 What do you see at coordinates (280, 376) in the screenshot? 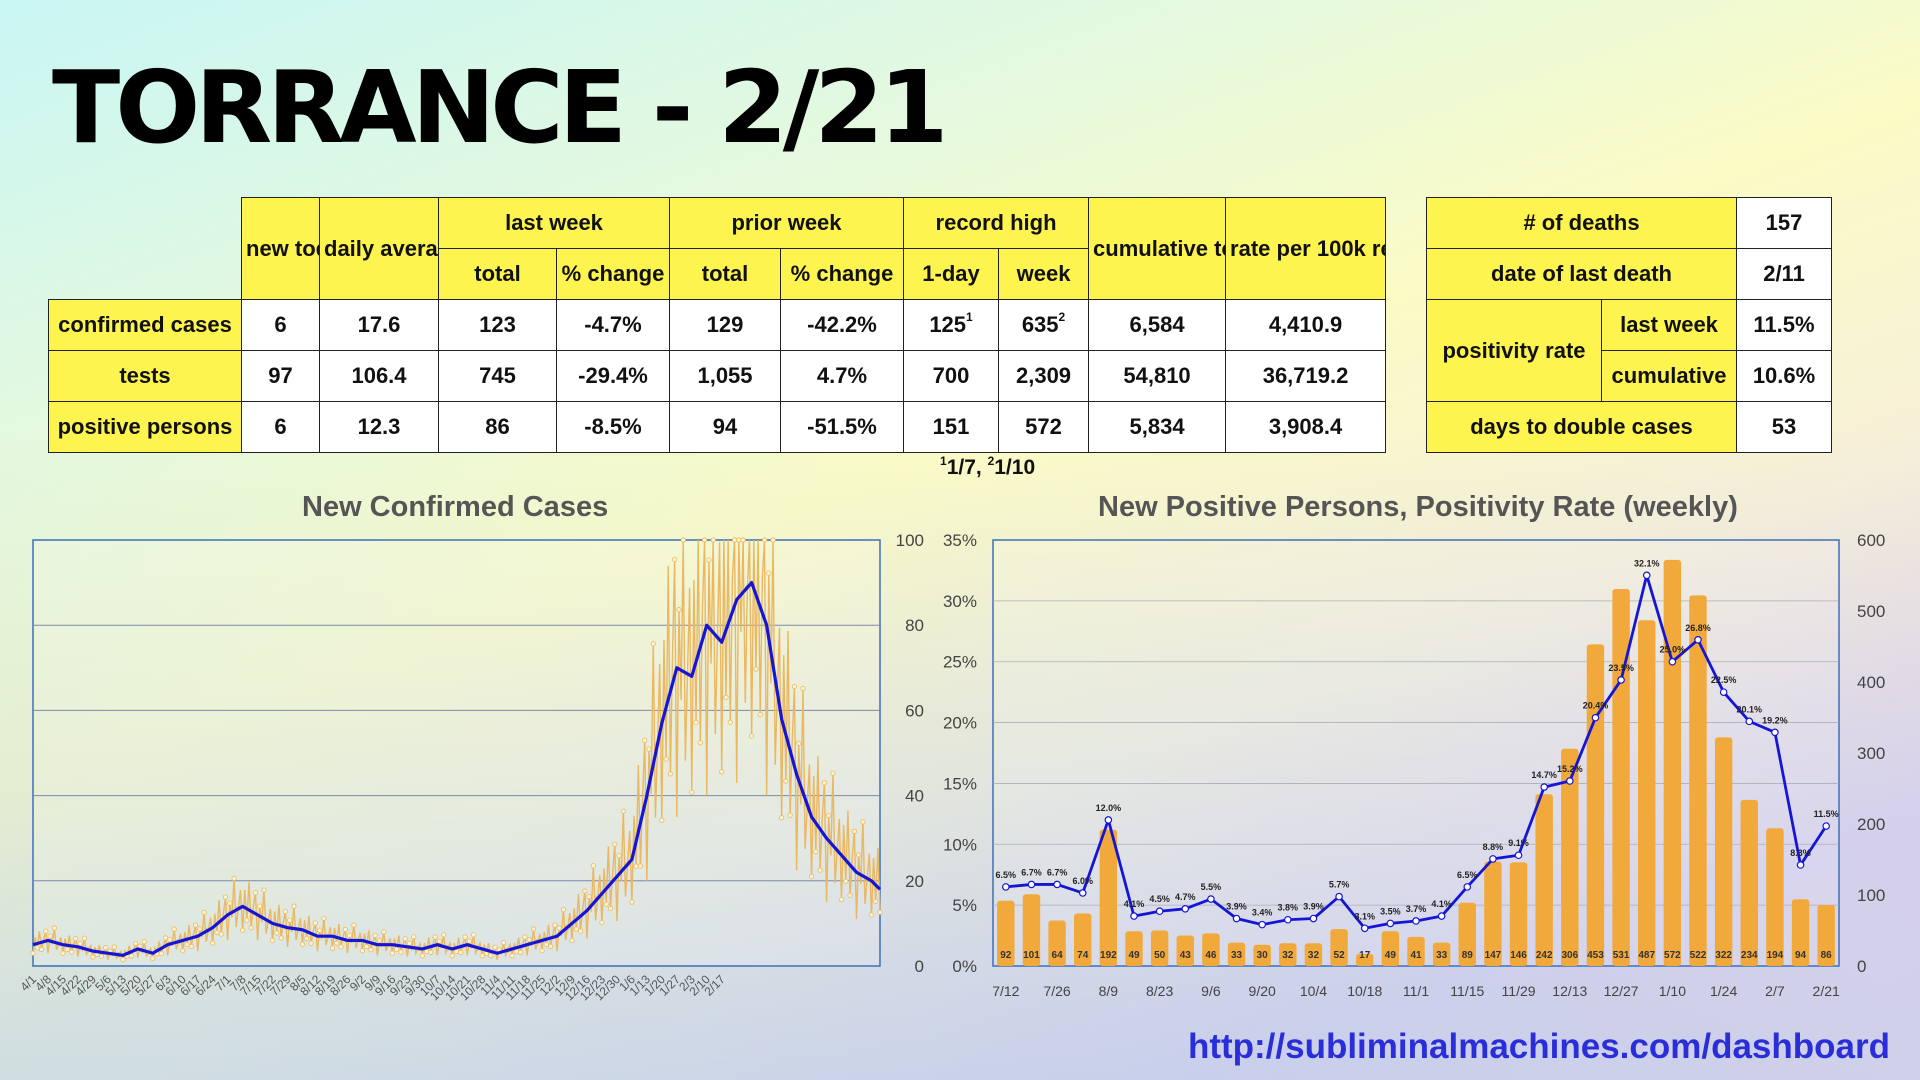
I see `cell-new-today: 97` at bounding box center [280, 376].